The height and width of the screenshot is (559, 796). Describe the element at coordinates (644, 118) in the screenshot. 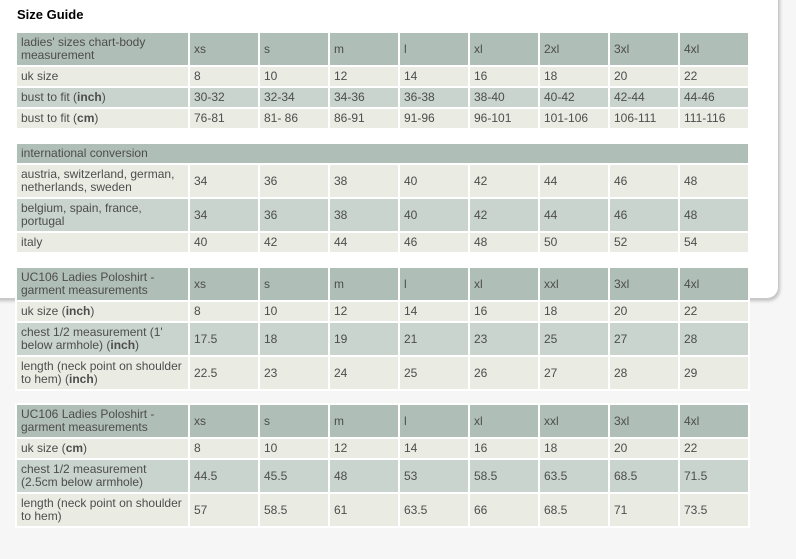

I see `value-cell: 106-111` at that location.